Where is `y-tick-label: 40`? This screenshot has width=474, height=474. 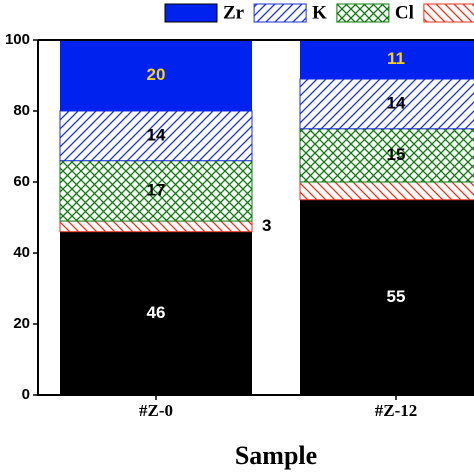 y-tick-label: 40 is located at coordinates (21, 252).